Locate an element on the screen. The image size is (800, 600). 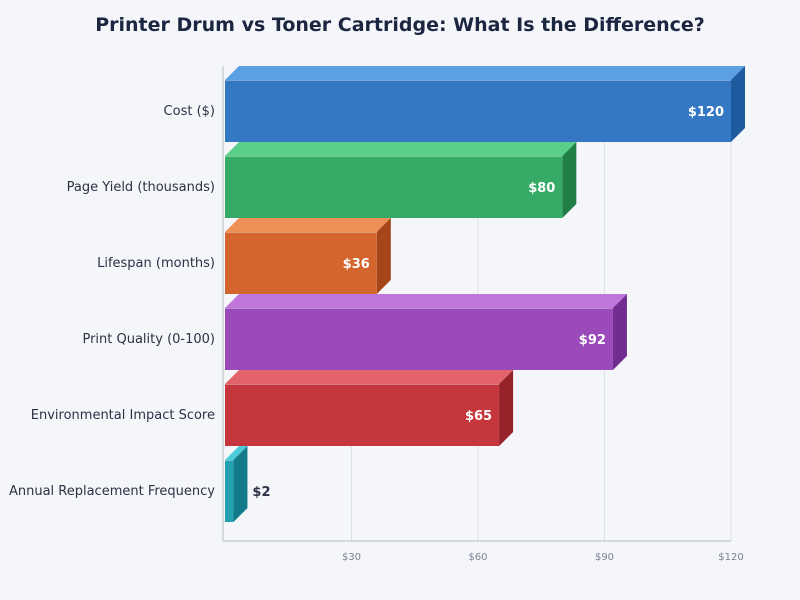
category-label: Annual Replacement Frequency is located at coordinates (112, 491).